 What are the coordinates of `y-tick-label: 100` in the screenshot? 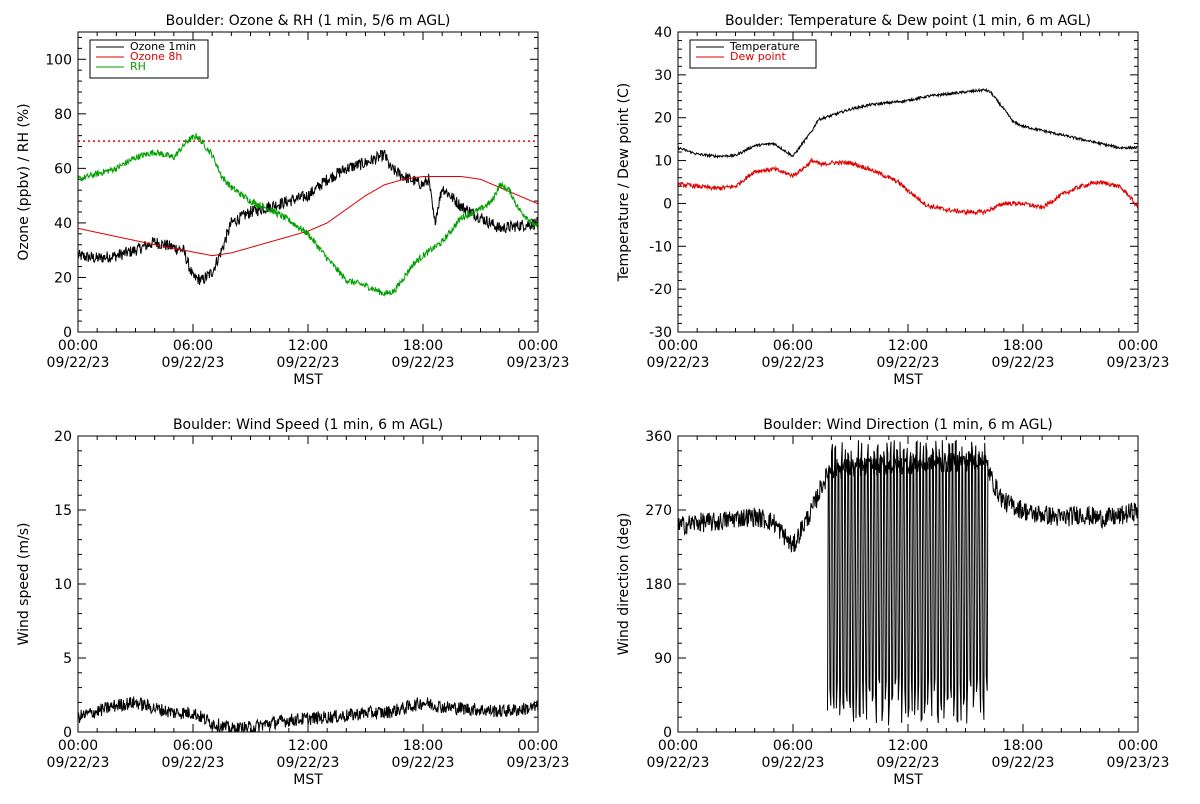 It's located at (58, 60).